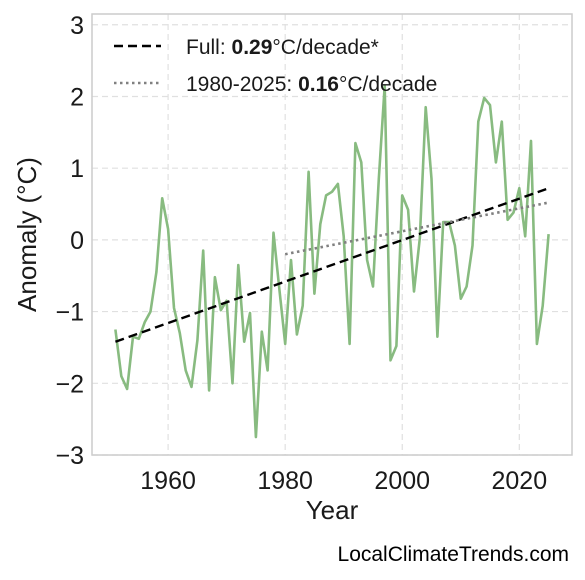 The image size is (585, 580). Describe the element at coordinates (520, 481) in the screenshot. I see `x-tick-label: 2020` at that location.